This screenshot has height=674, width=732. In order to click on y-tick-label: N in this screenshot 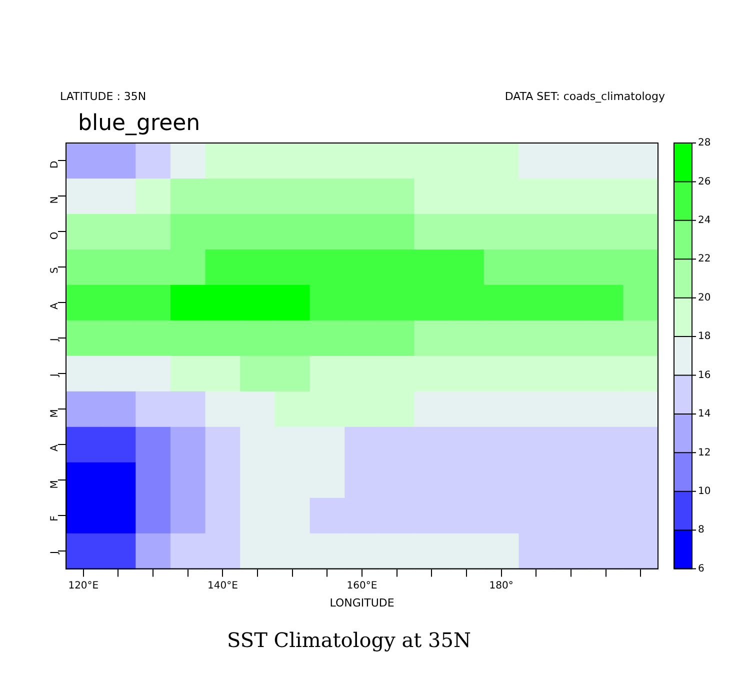, I will do `click(55, 200)`.